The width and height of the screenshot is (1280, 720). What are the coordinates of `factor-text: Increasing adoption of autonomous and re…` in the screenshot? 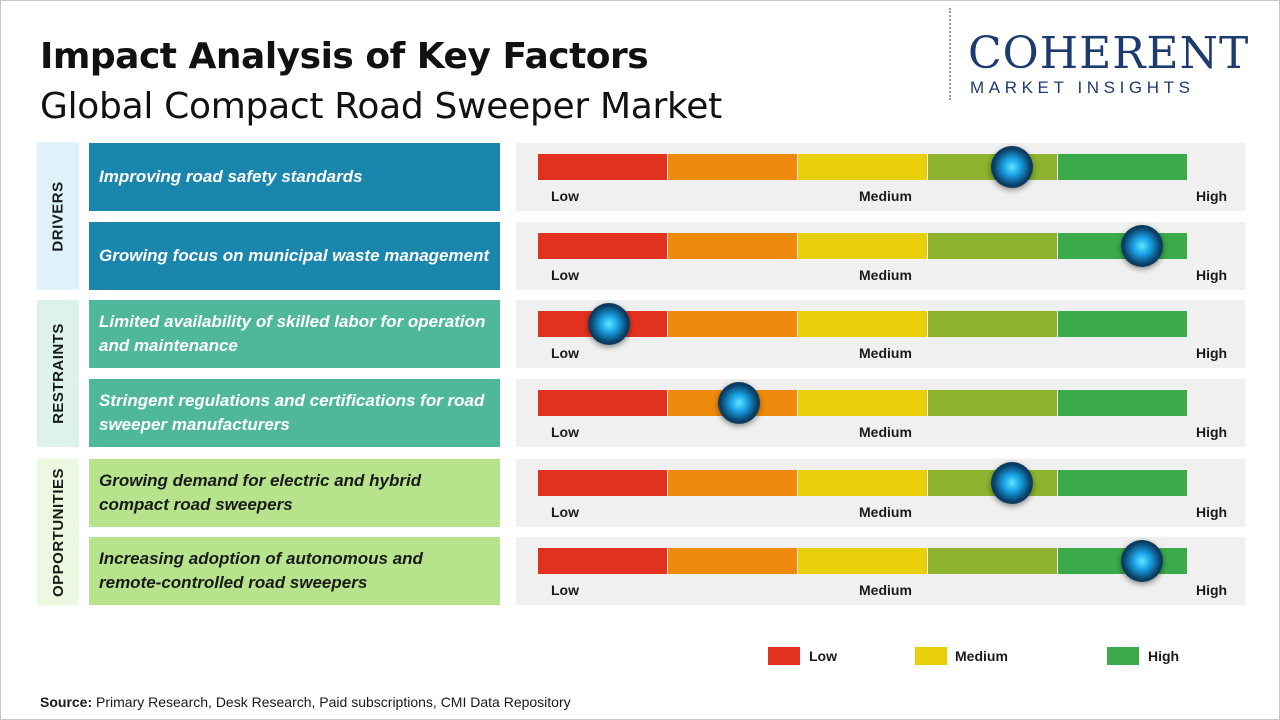 It's located at (261, 570).